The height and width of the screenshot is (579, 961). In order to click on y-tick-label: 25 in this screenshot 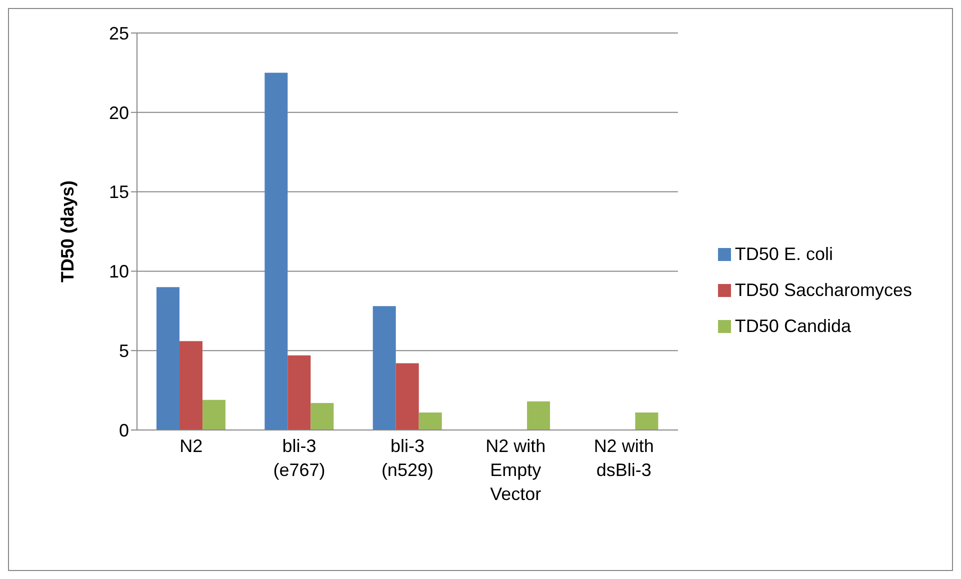, I will do `click(118, 33)`.